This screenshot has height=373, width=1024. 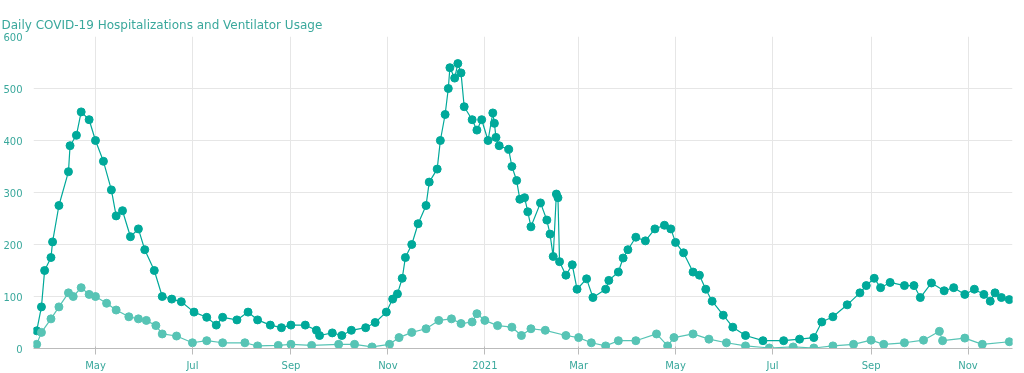 What do you see at coordinates (13, 37) in the screenshot?
I see `y-tick-label: 600` at bounding box center [13, 37].